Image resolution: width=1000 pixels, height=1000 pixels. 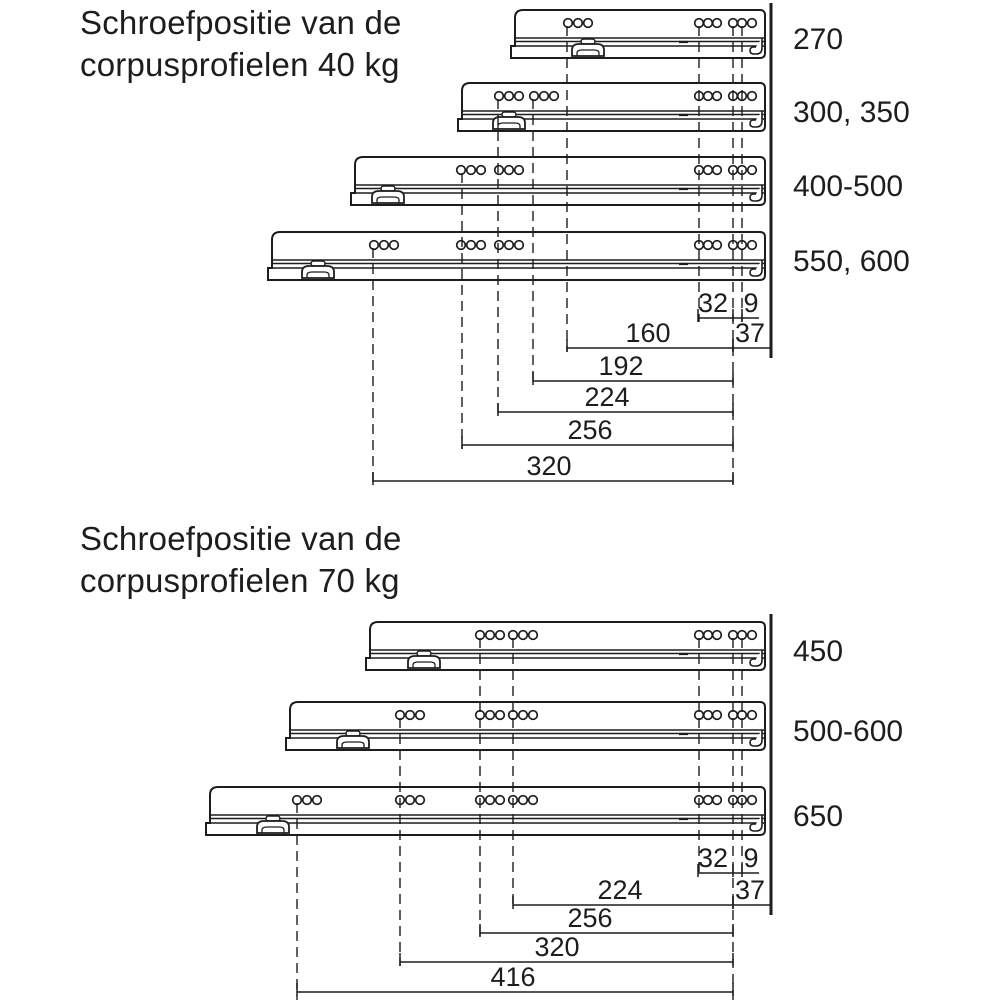 What do you see at coordinates (851, 261) in the screenshot?
I see `rail-length-label-550-600: 550, 600` at bounding box center [851, 261].